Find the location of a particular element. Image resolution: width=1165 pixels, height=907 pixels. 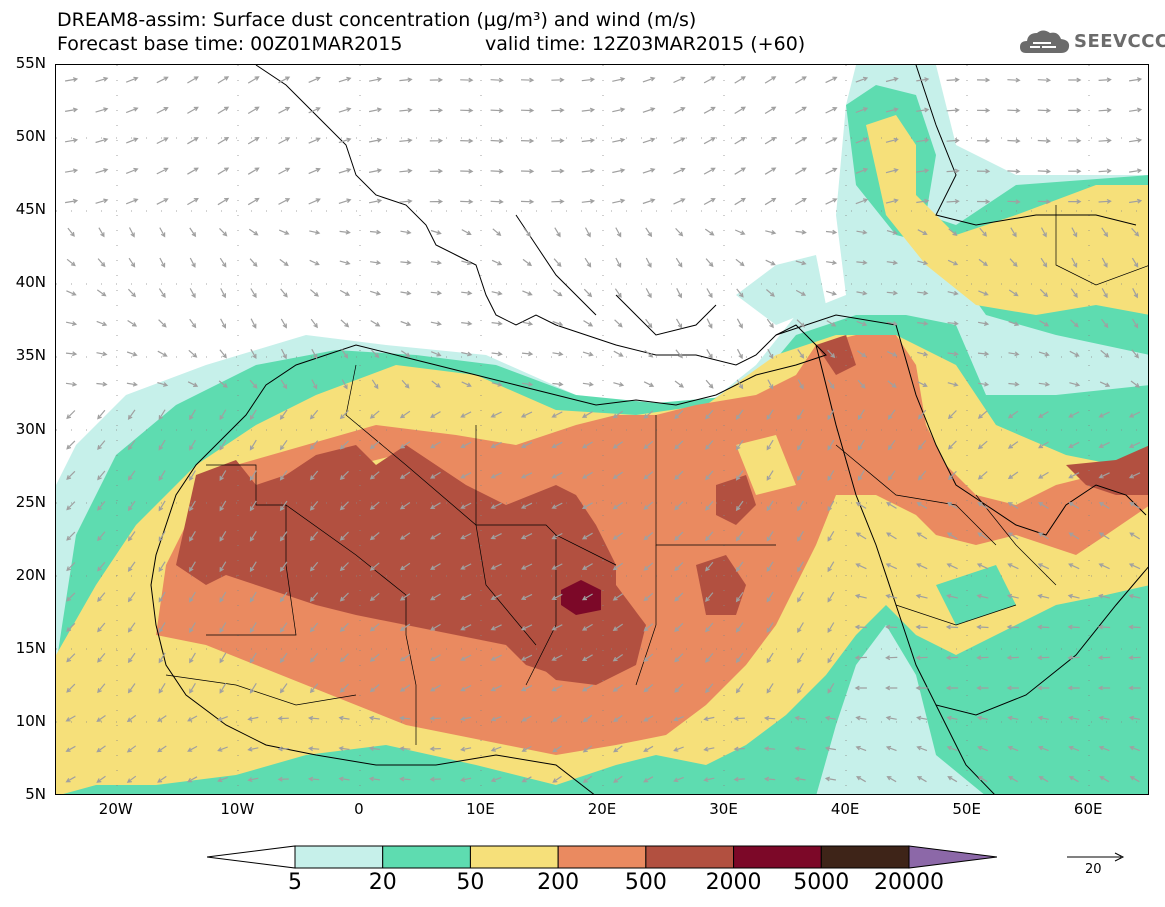

wind-reference-label: 20 is located at coordinates (1093, 869).